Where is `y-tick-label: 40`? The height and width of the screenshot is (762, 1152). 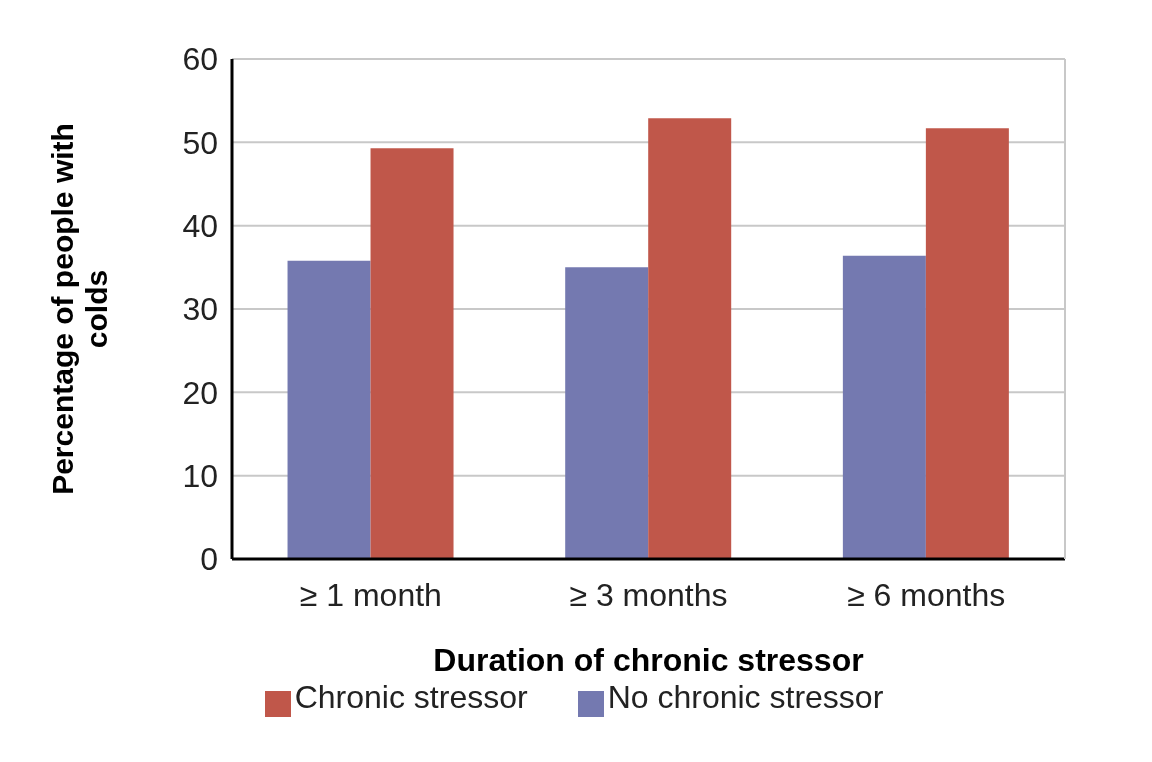 y-tick-label: 40 is located at coordinates (200, 226).